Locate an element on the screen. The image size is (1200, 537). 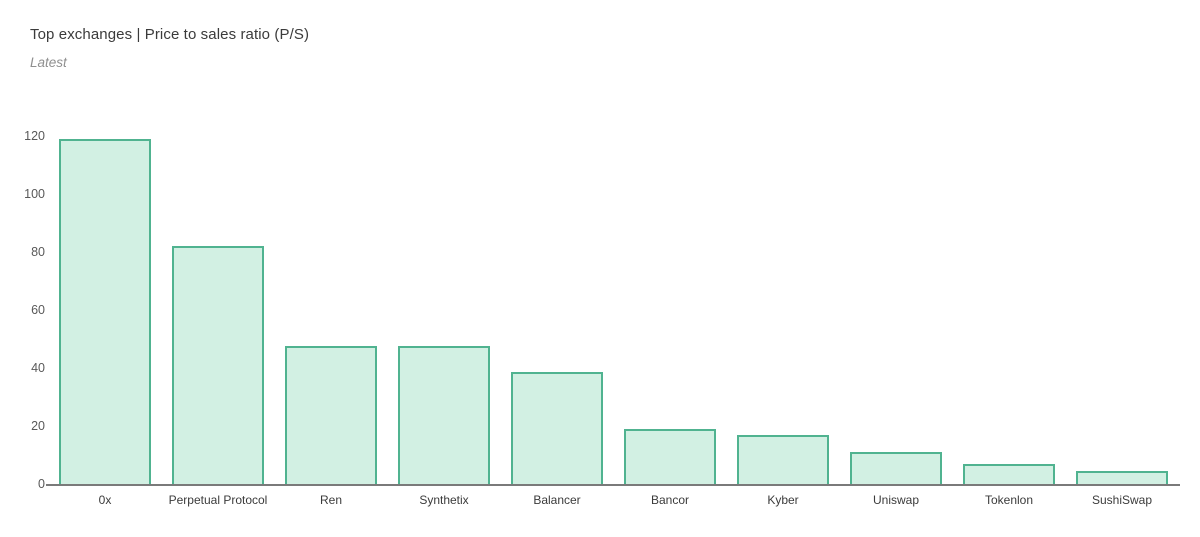
x-axis-label-bancor: Bancor is located at coordinates (670, 500).